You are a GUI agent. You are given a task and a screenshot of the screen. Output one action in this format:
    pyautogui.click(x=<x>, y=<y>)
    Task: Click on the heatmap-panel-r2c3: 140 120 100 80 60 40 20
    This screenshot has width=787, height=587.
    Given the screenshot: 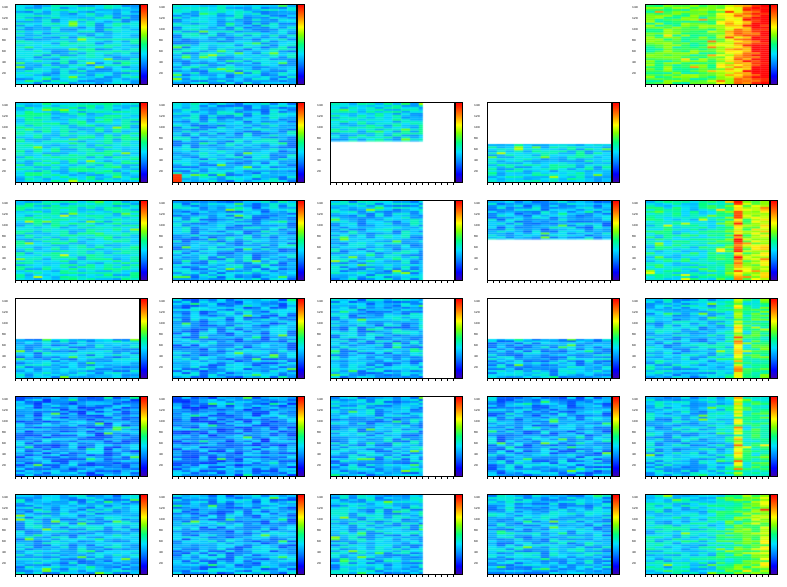 What is the action you would take?
    pyautogui.click(x=392, y=142)
    